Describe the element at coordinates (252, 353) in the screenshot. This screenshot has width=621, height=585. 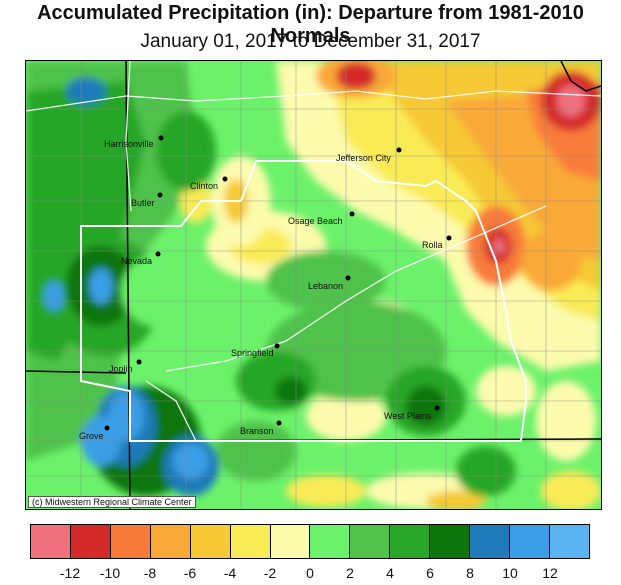
I see `city-label: Springfield` at that location.